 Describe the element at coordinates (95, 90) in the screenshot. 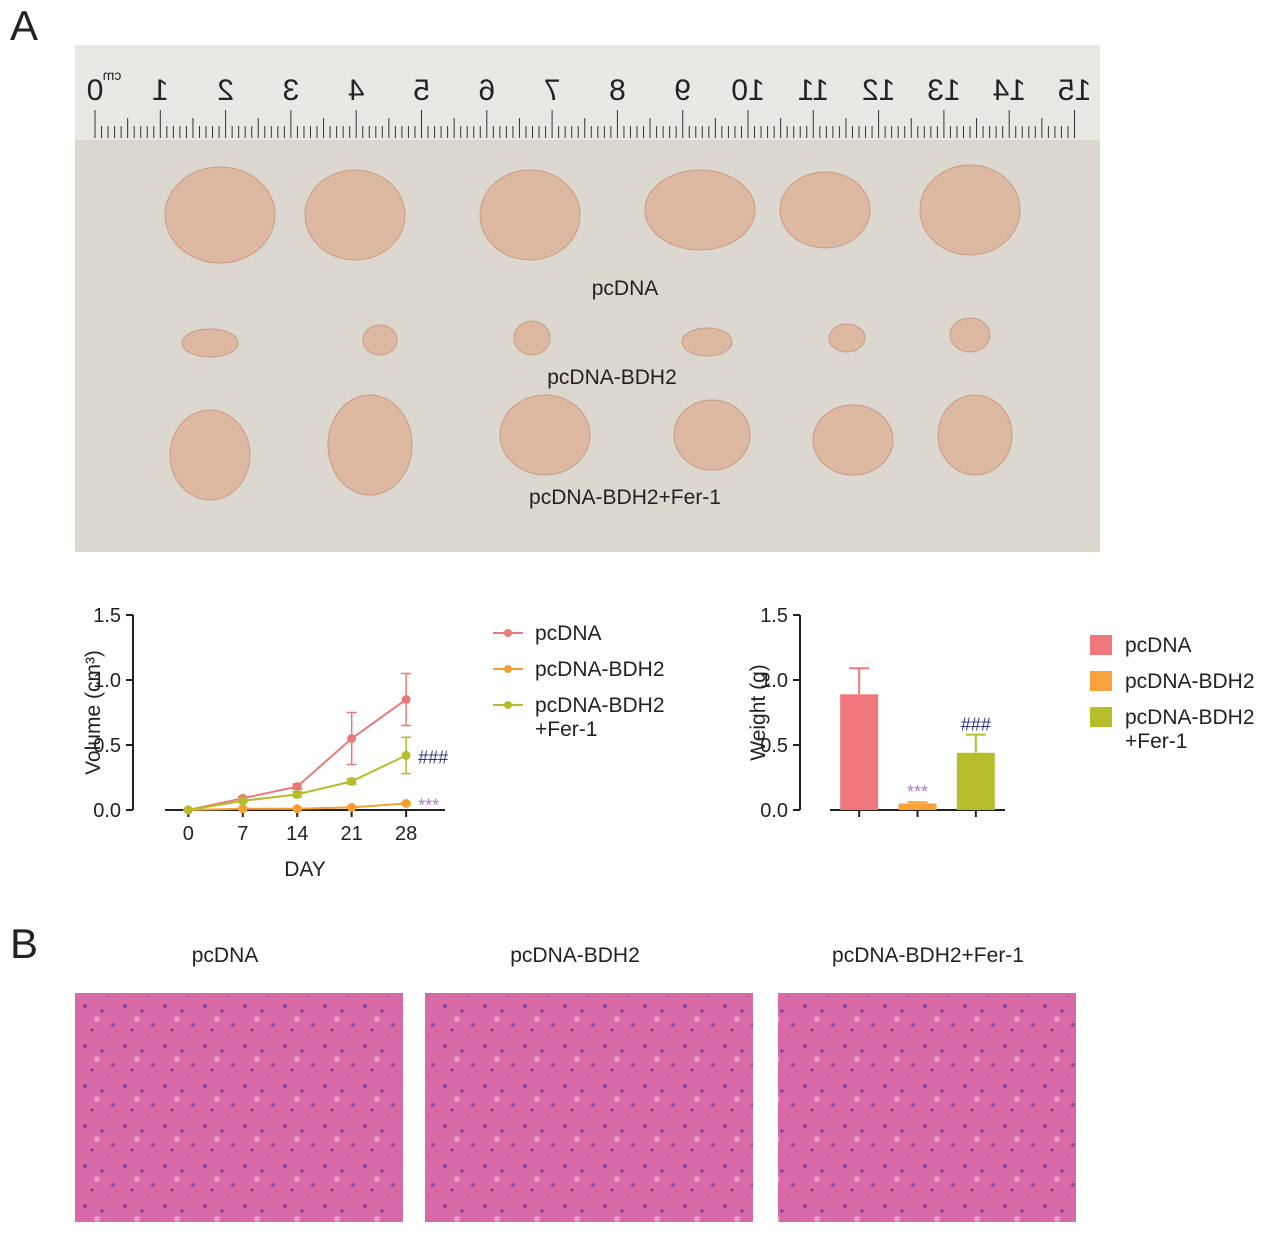

I see `ruler-label: 0` at that location.